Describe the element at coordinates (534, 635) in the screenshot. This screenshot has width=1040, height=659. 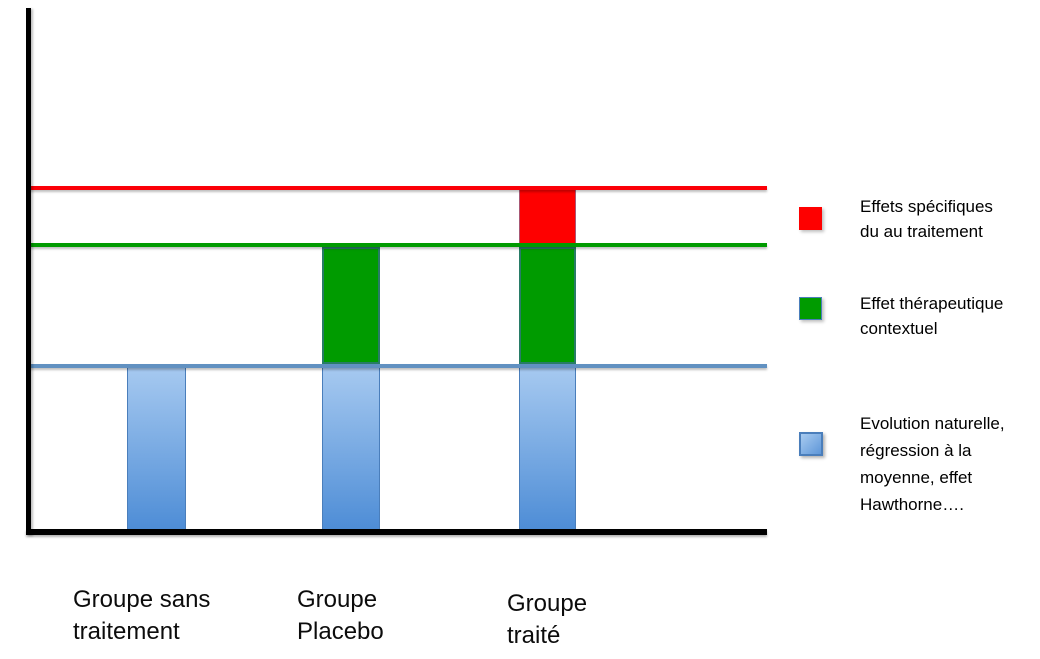
I see `x-label-line: traité` at that location.